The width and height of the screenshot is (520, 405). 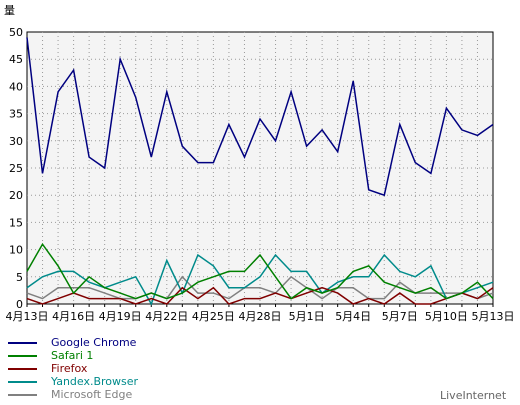 I want to click on y-tick-label: 0, so click(x=19, y=304).